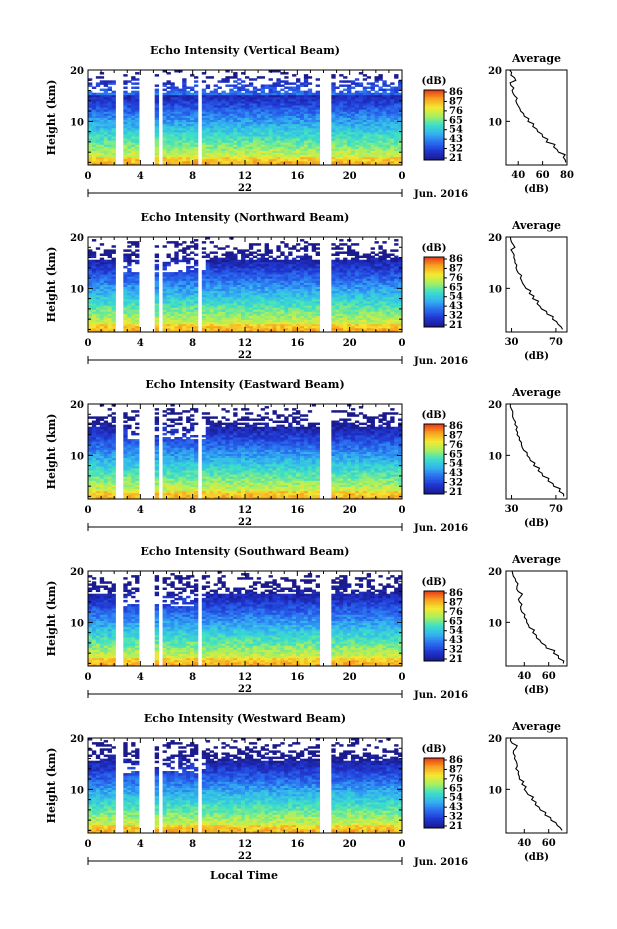 Image resolution: width=617 pixels, height=929 pixels. Describe the element at coordinates (536, 356) in the screenshot. I see `profile-x-label: (dB)` at that location.